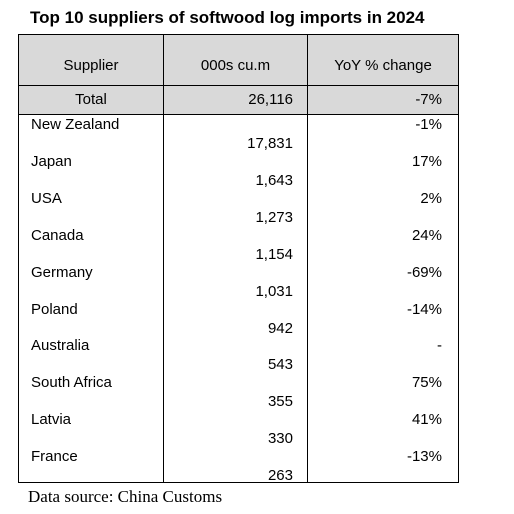  I want to click on table-row: Germany 1,031 -69%, so click(238, 282).